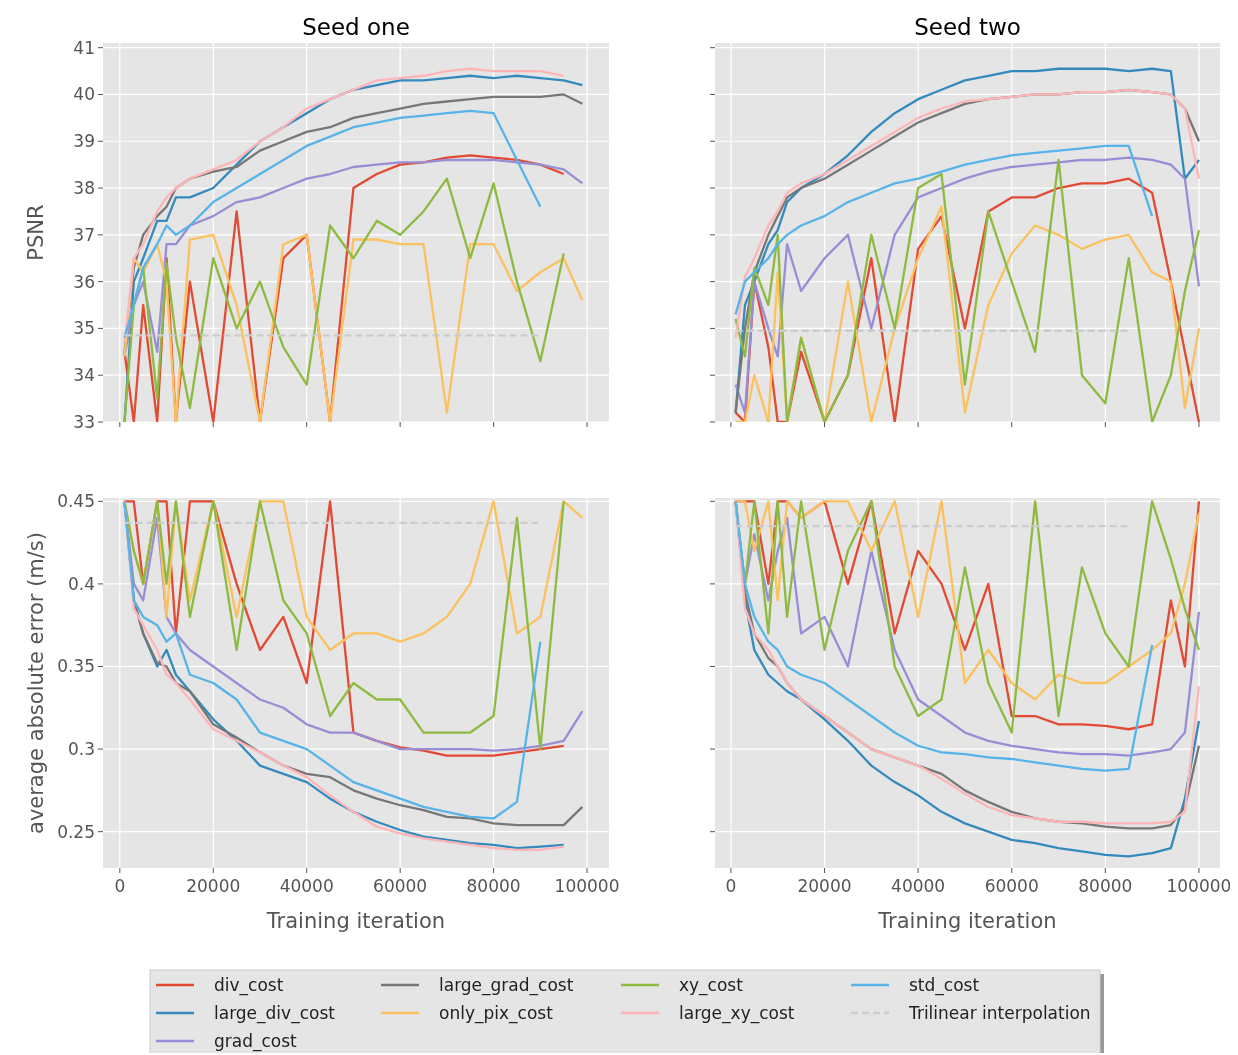 This screenshot has height=1055, width=1238. I want to click on legend-label: large_div_cost, so click(275, 1013).